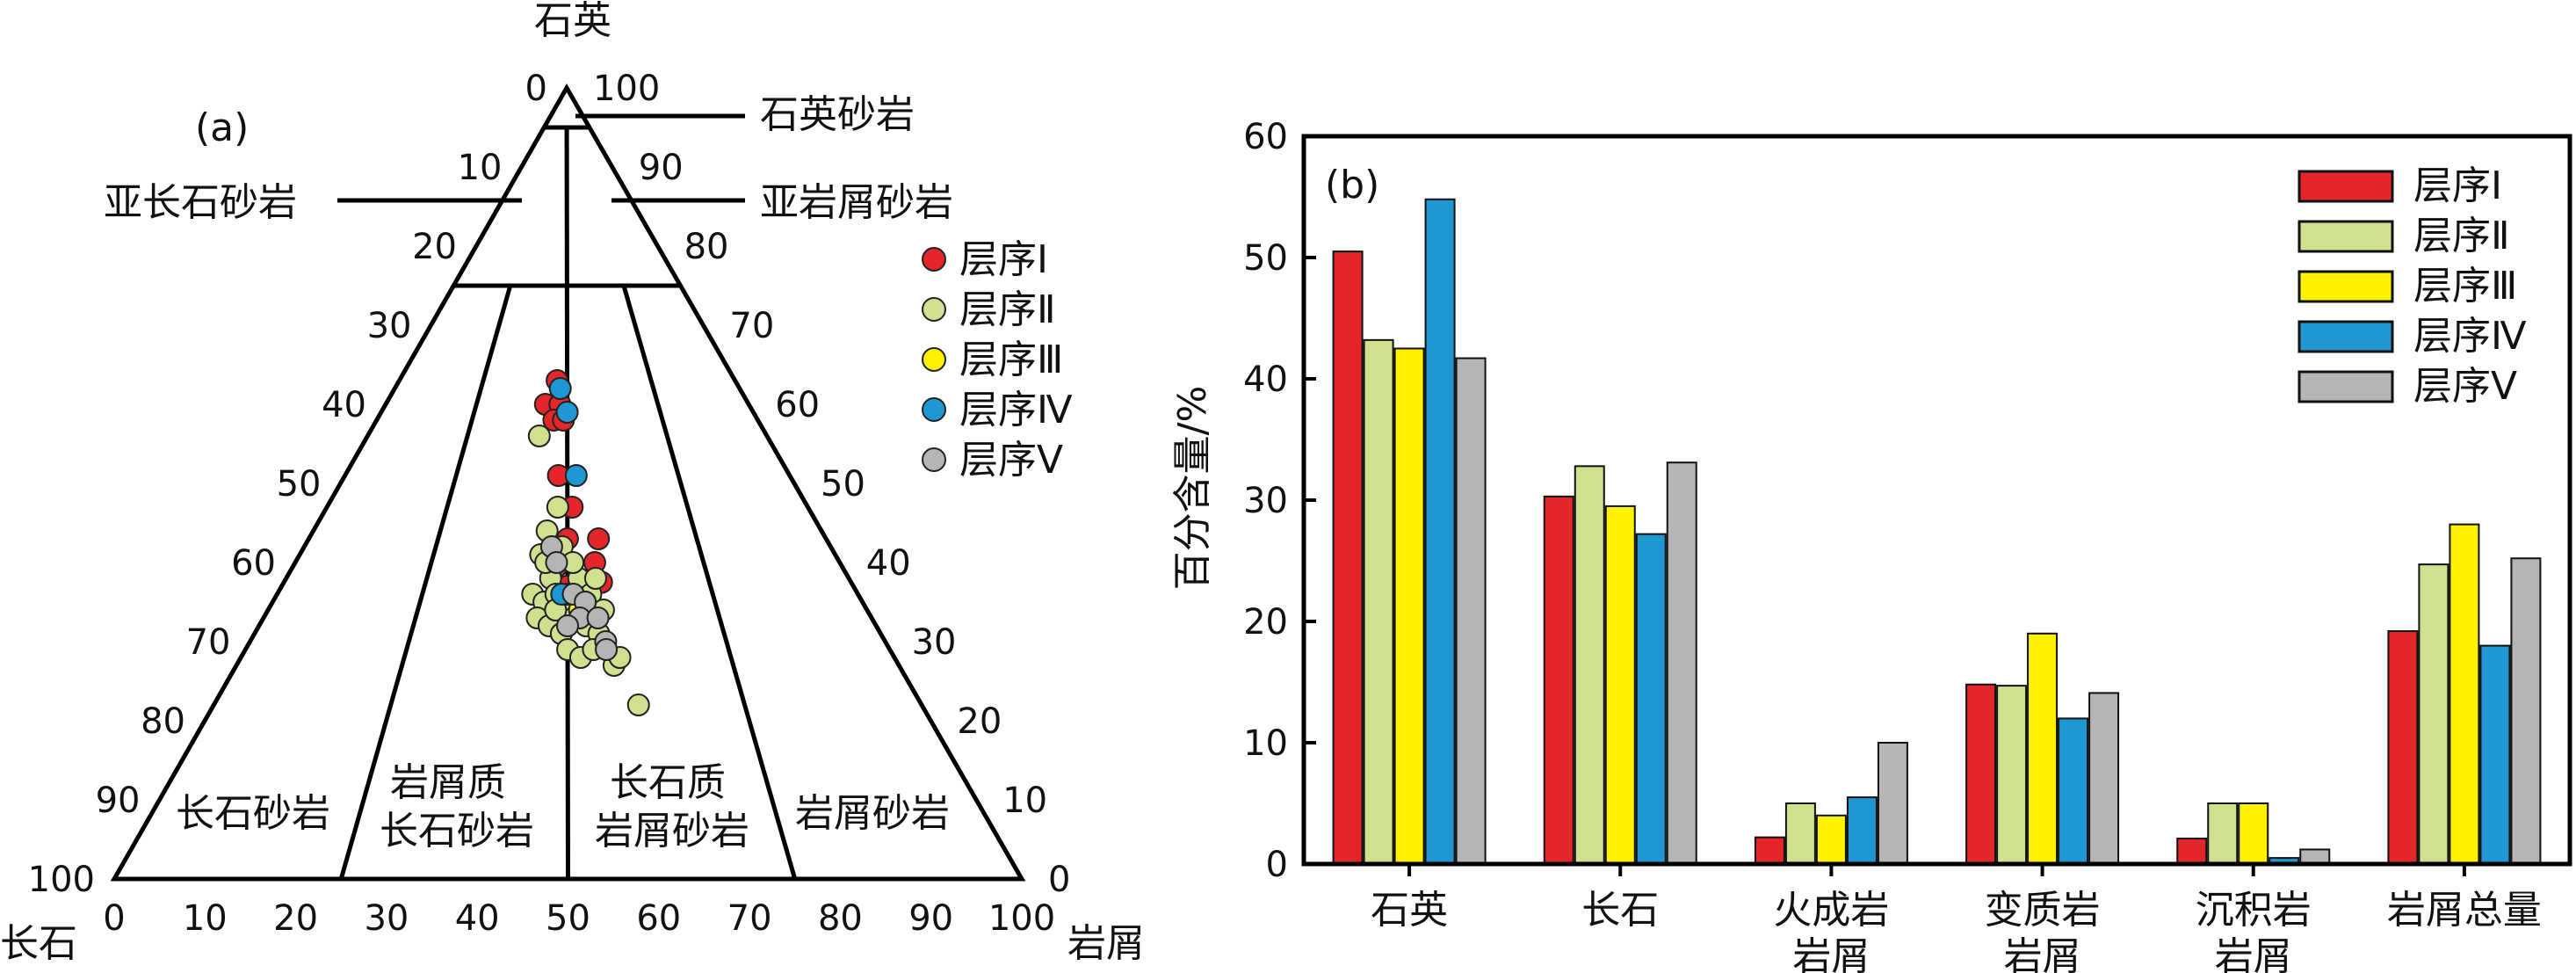  What do you see at coordinates (840, 919) in the screenshot?
I see `bottom-tick-label: 80` at bounding box center [840, 919].